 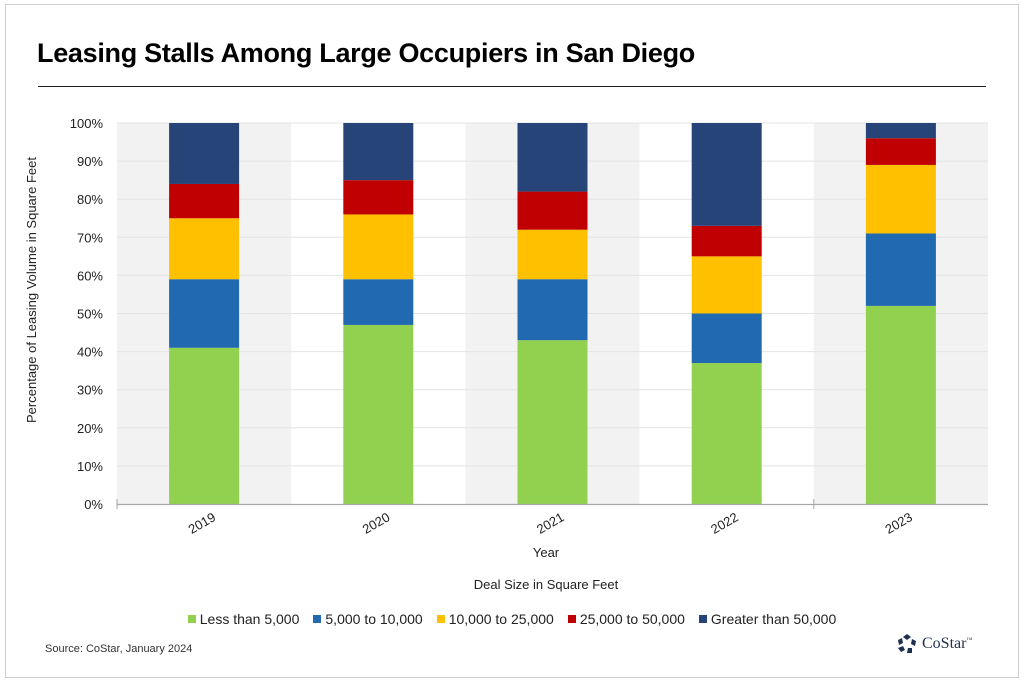 What do you see at coordinates (90, 466) in the screenshot?
I see `y-tick-label: 10%` at bounding box center [90, 466].